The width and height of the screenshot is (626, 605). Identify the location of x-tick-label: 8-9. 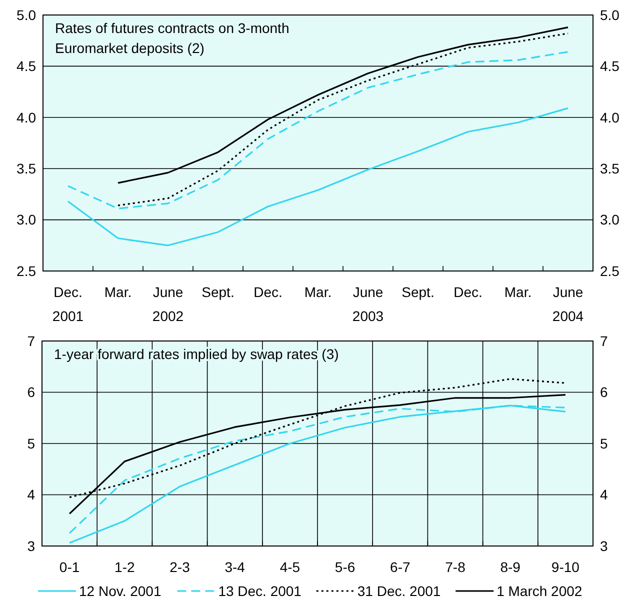
(510, 567).